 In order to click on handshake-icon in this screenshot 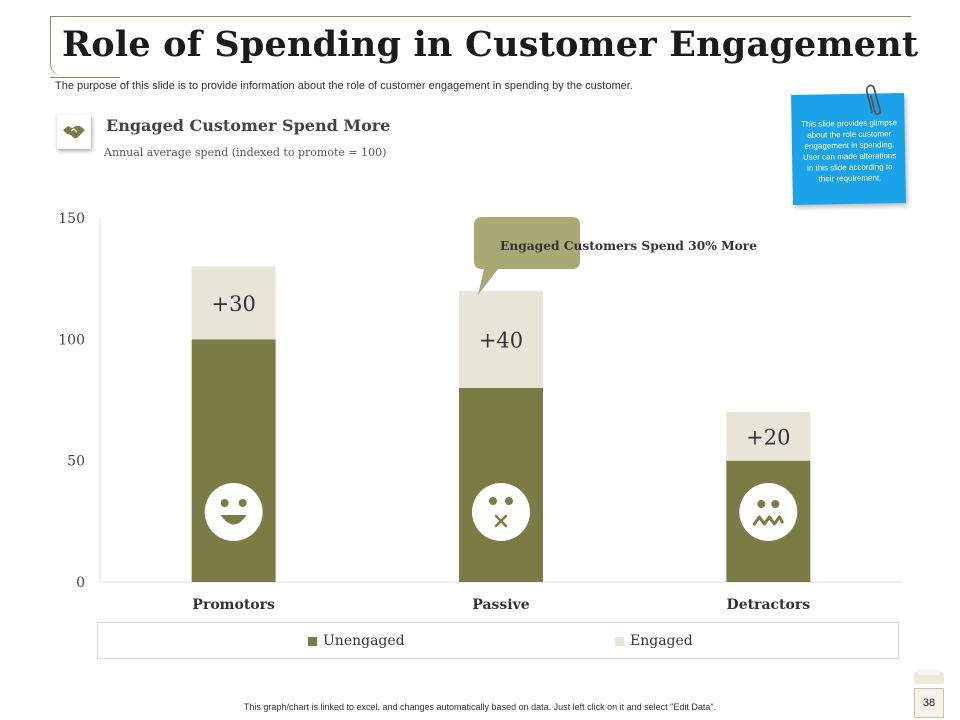, I will do `click(74, 132)`.